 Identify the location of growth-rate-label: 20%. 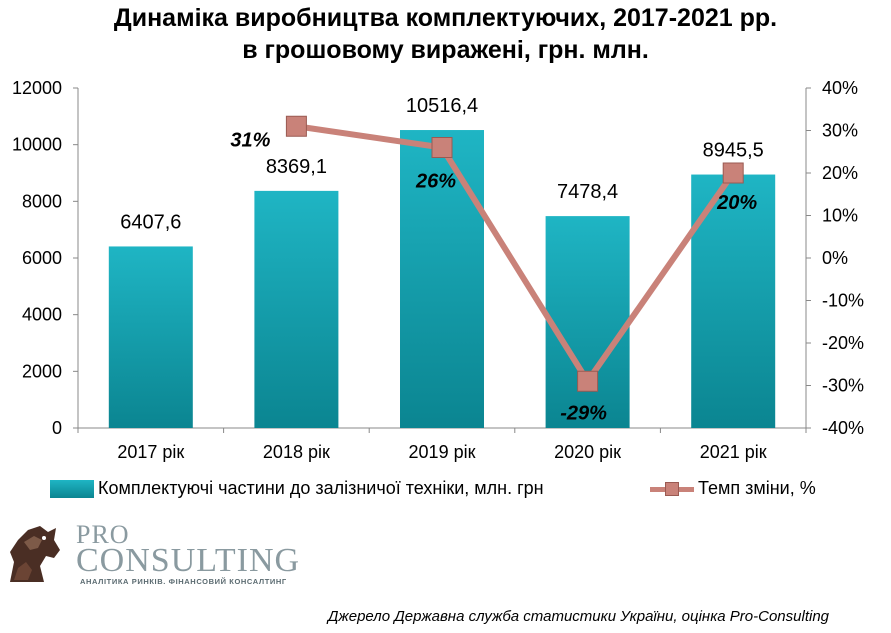
(736, 203).